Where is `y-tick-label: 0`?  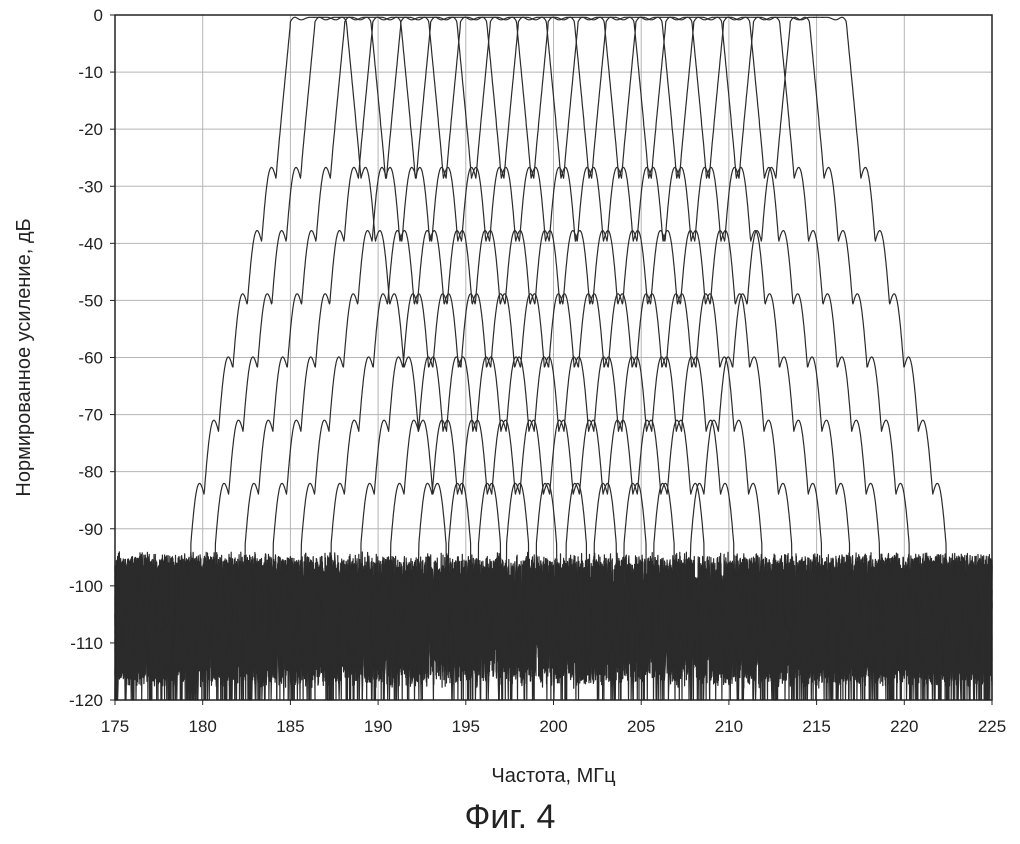 y-tick-label: 0 is located at coordinates (98, 15).